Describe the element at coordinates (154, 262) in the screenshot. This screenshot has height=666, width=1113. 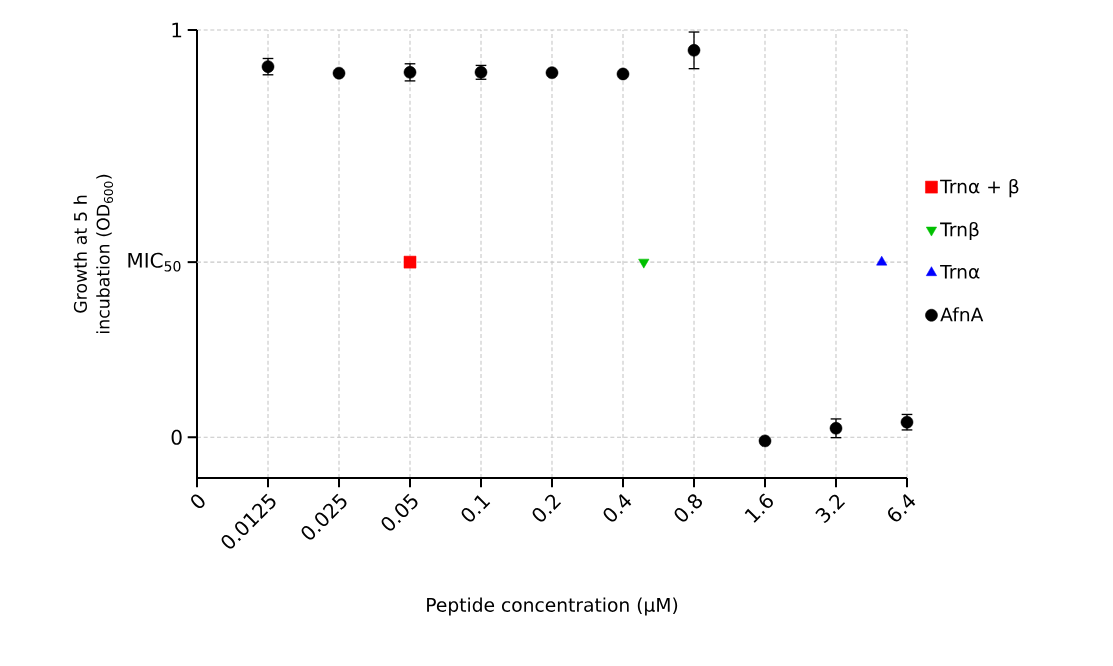
I see `ref-line-label: MIC$_{50}$` at that location.